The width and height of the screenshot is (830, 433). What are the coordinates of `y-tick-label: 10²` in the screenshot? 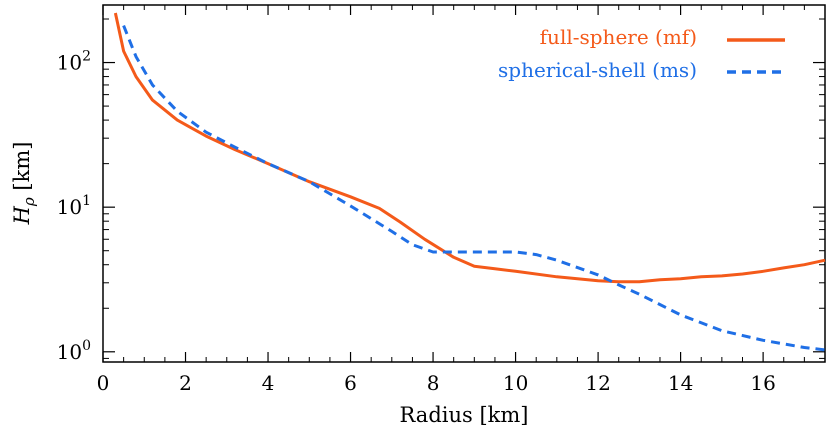 It's located at (74, 62).